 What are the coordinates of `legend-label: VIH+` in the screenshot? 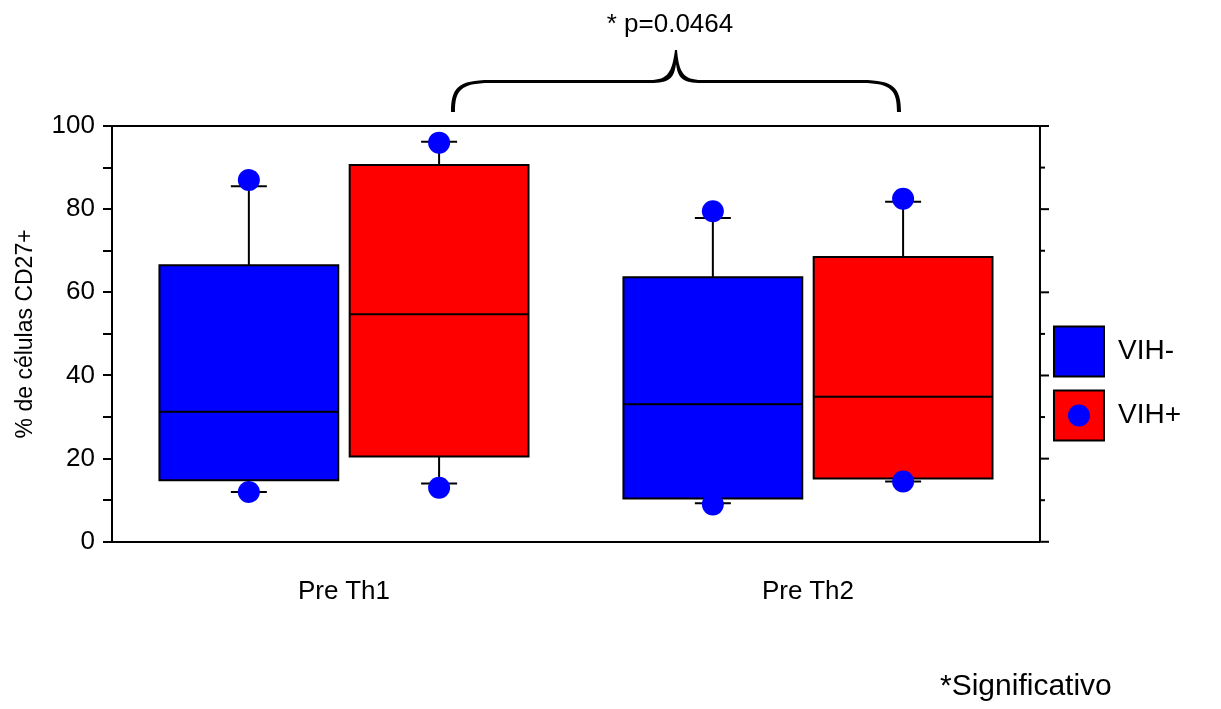 It's located at (1149, 414).